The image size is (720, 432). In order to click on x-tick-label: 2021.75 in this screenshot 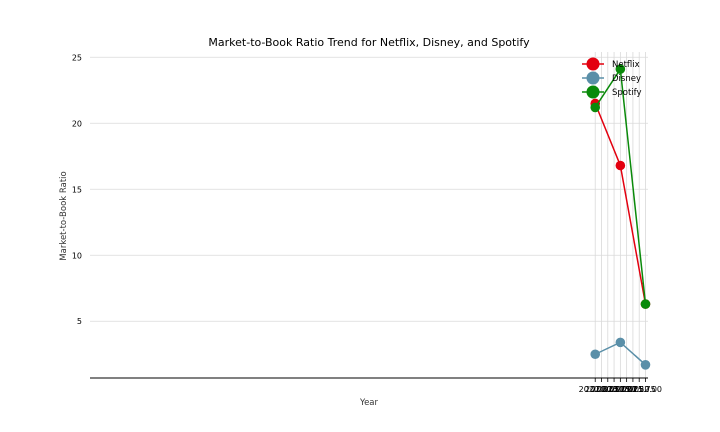, I will do `click(639, 389)`.